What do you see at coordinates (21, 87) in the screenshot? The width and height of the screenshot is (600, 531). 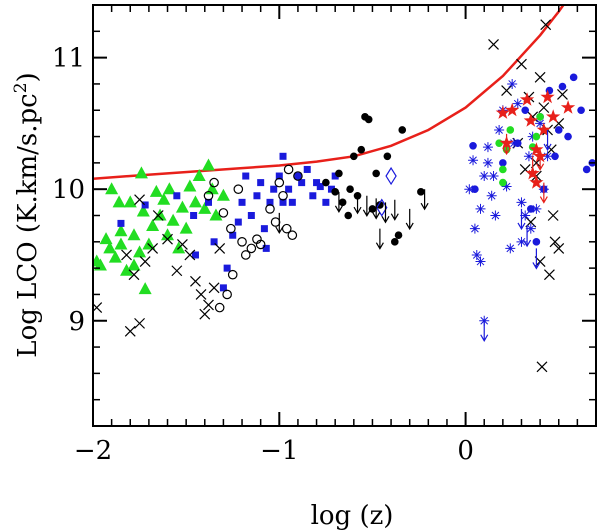 I see `y-axis-label-sup: 2` at bounding box center [21, 87].